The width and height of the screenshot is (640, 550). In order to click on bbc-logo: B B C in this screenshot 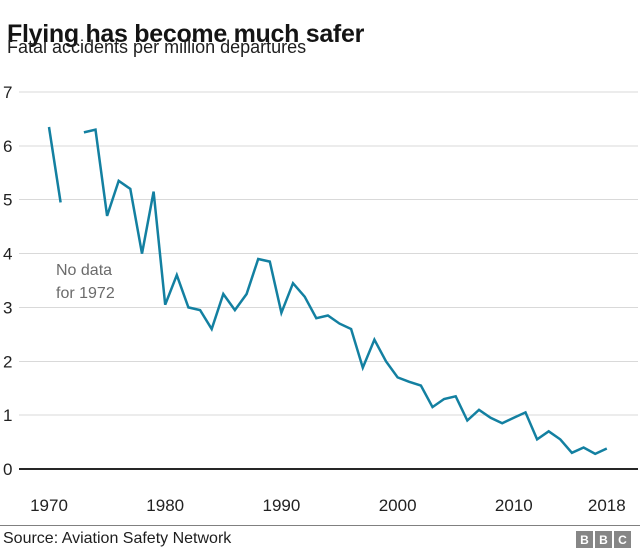, I will do `click(603, 539)`.